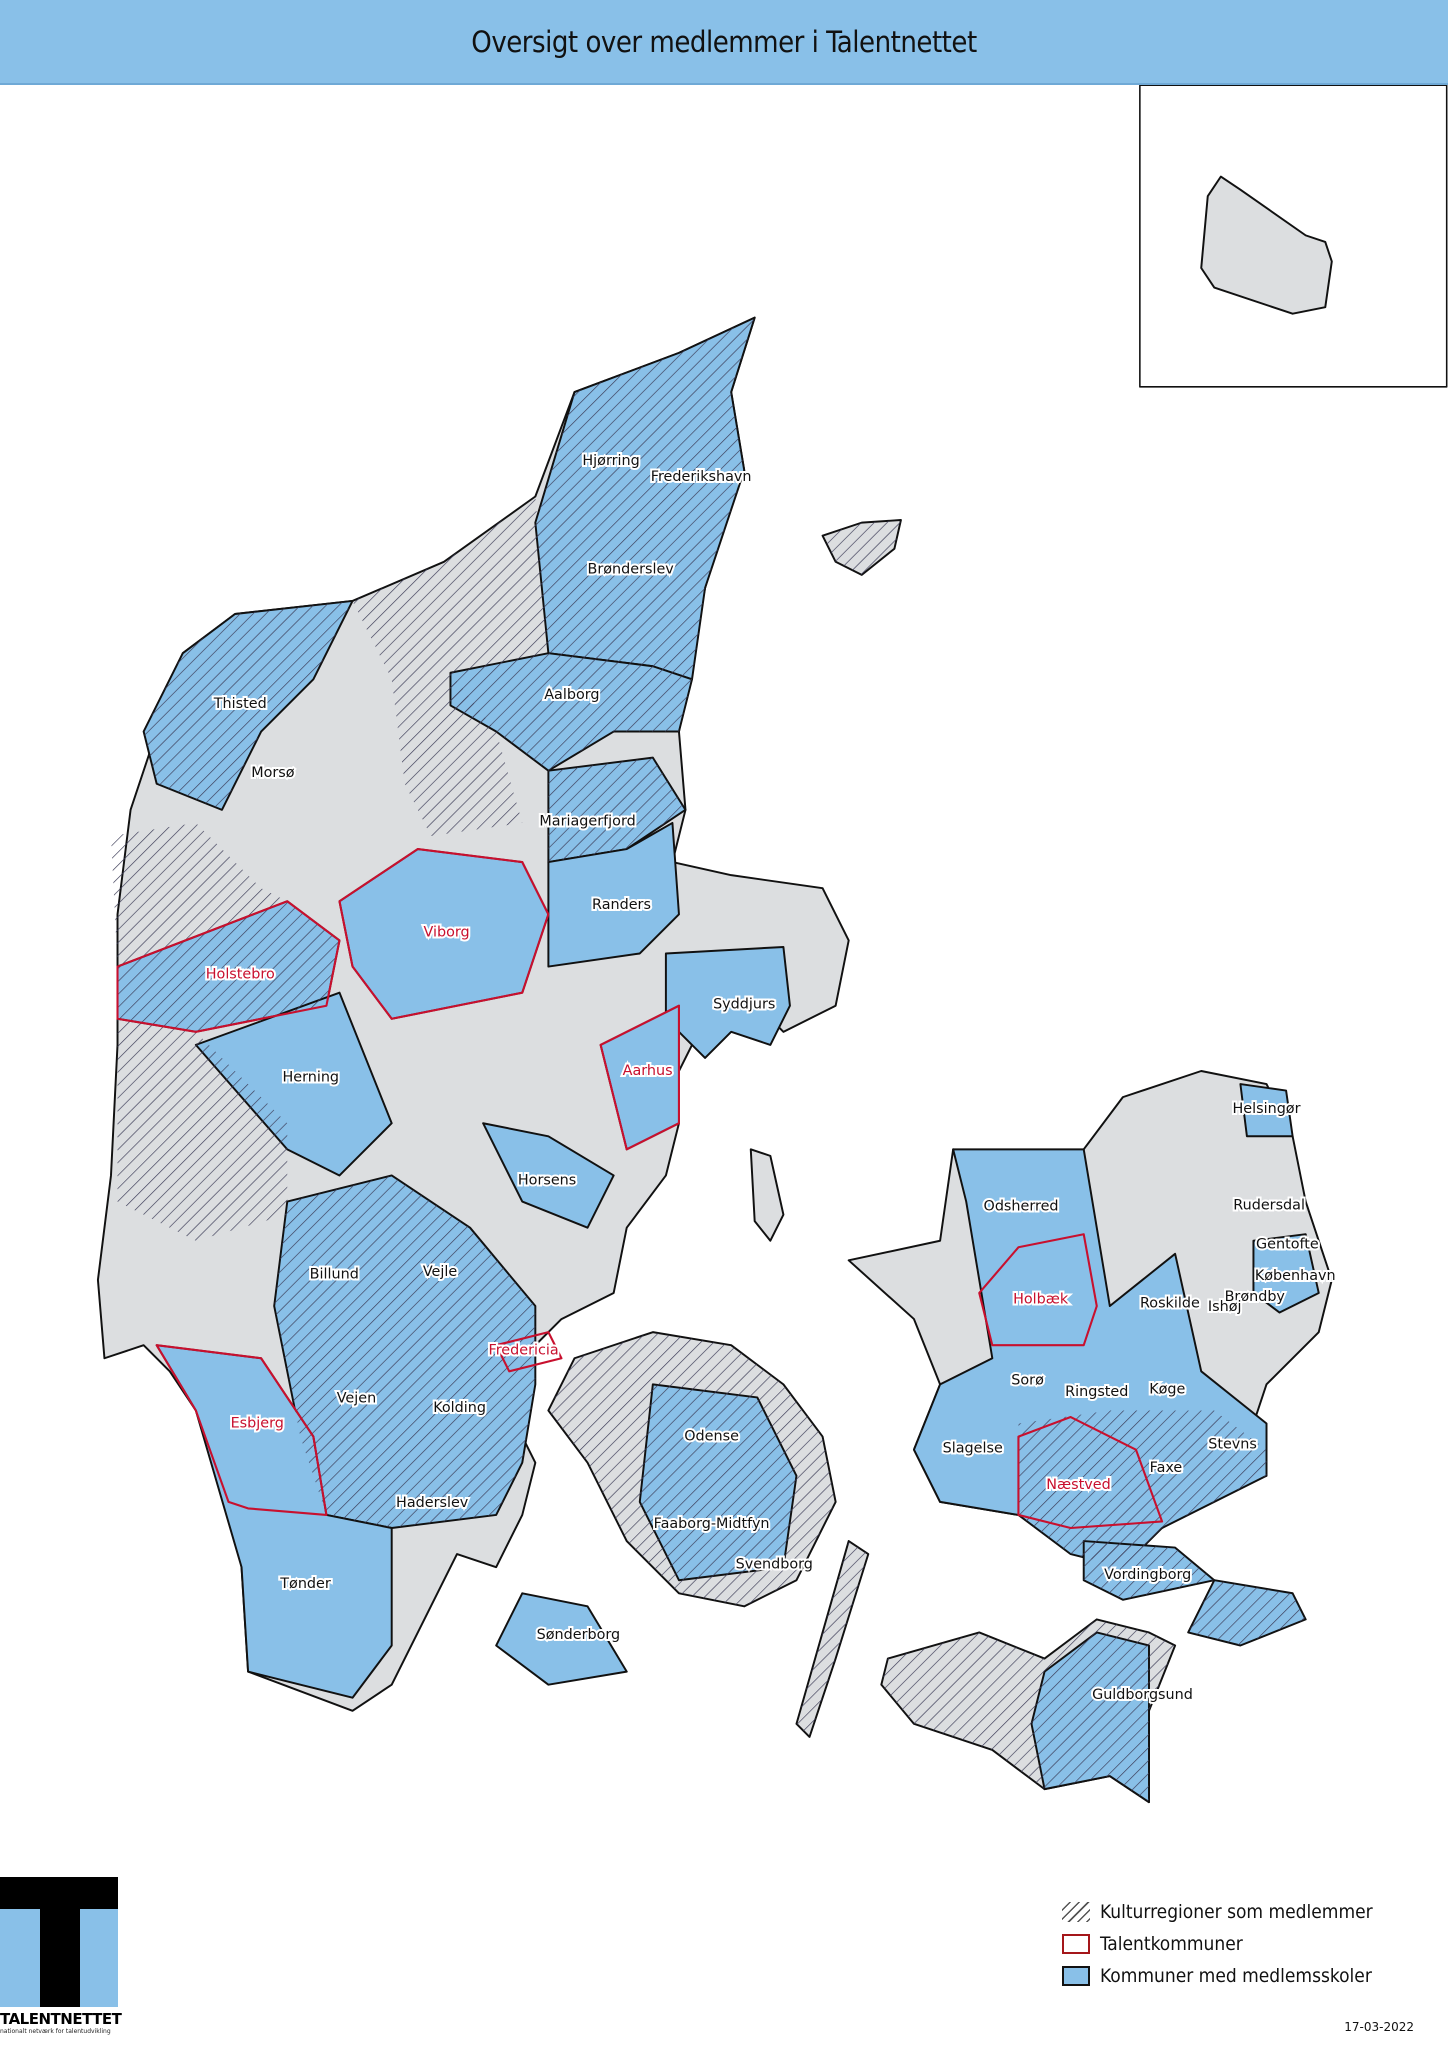 The height and width of the screenshot is (2048, 1448). Describe the element at coordinates (1255, 1297) in the screenshot. I see `municipality-label: Brøndby` at that location.